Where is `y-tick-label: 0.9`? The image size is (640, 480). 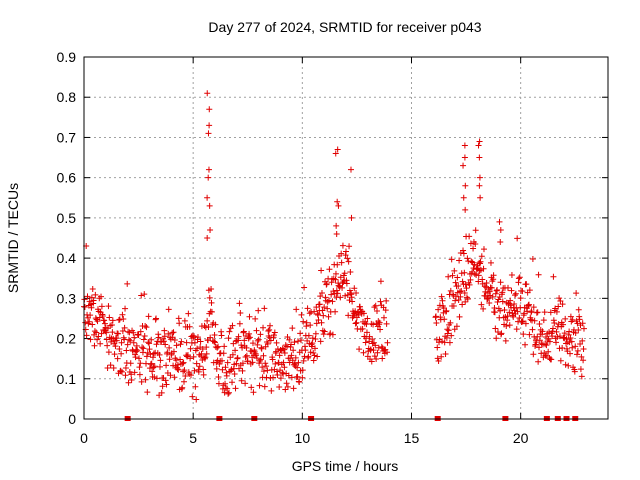 y-tick-label: 0.9 is located at coordinates (67, 57).